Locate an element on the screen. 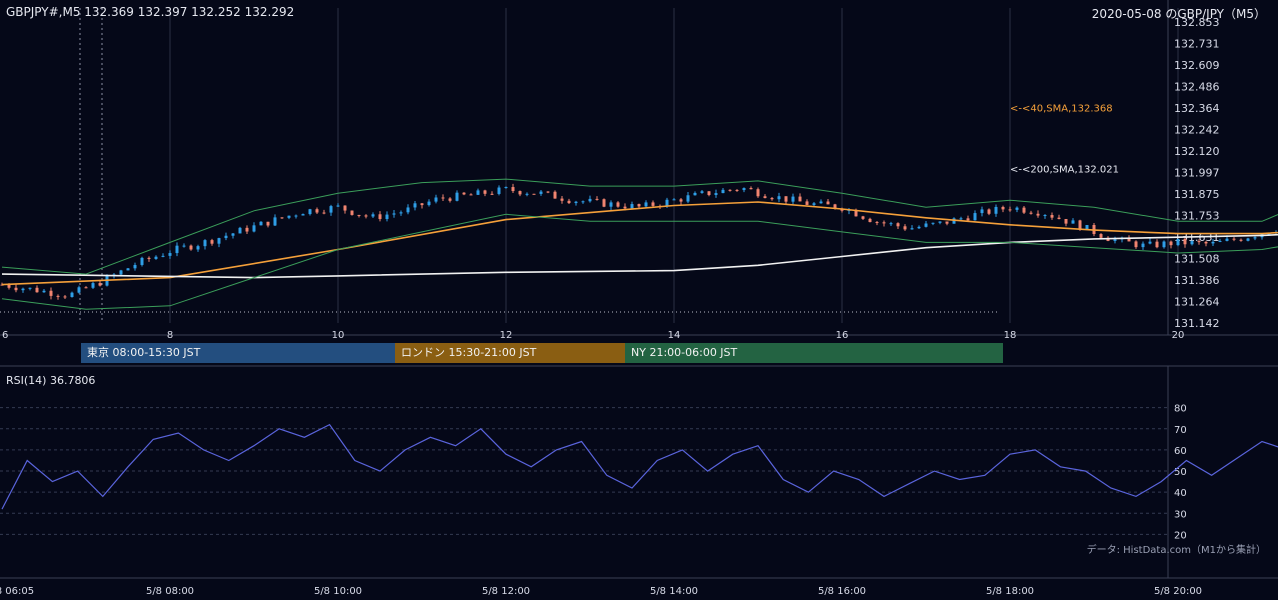  price-tick-label: 132.364 is located at coordinates (1197, 108).